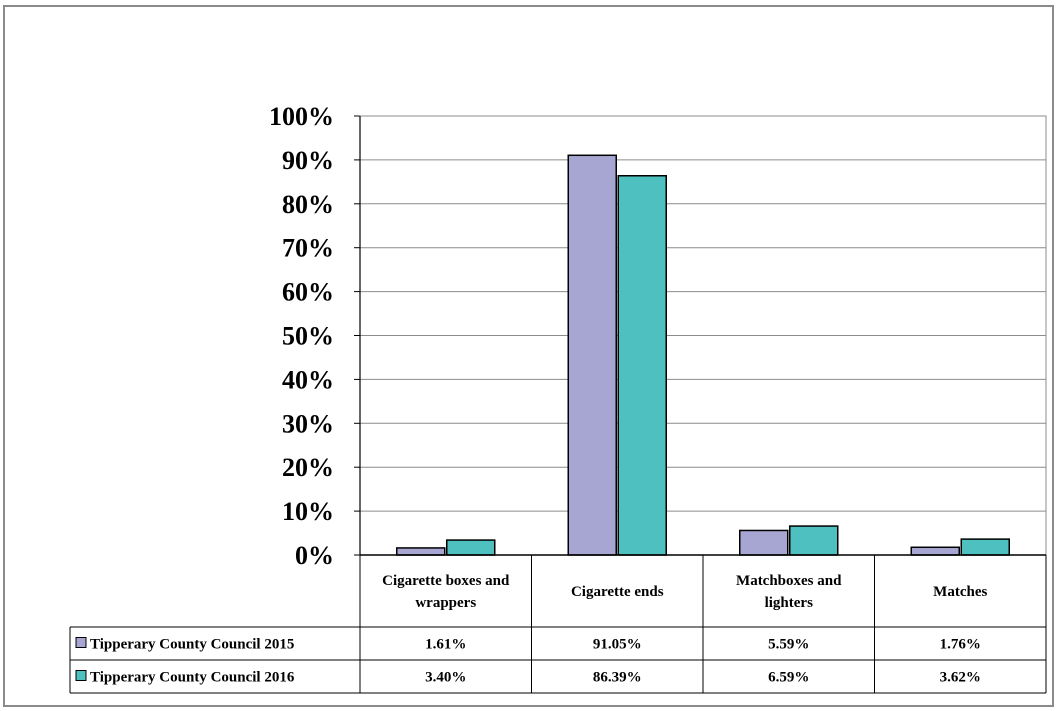 The image size is (1059, 711). I want to click on data-value-label: 86.39%, so click(617, 678).